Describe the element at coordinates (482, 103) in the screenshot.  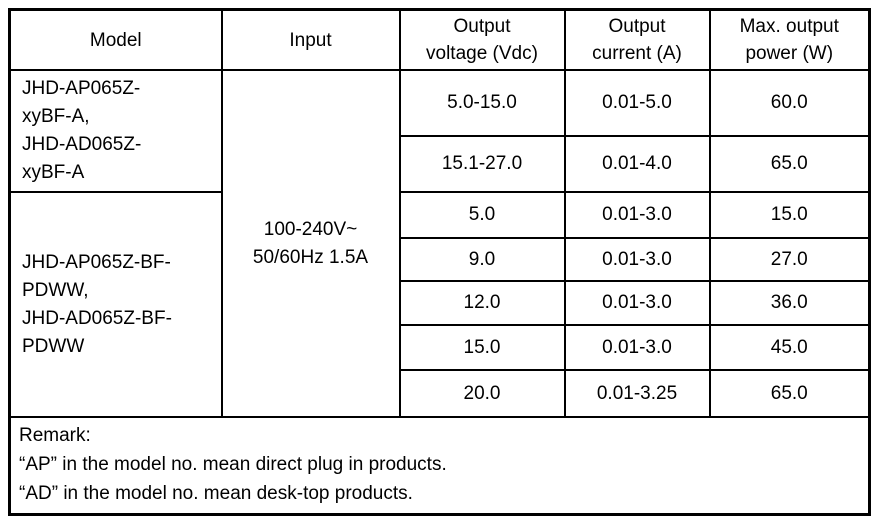
I see `voltage-cell: 5.0-15.0` at that location.